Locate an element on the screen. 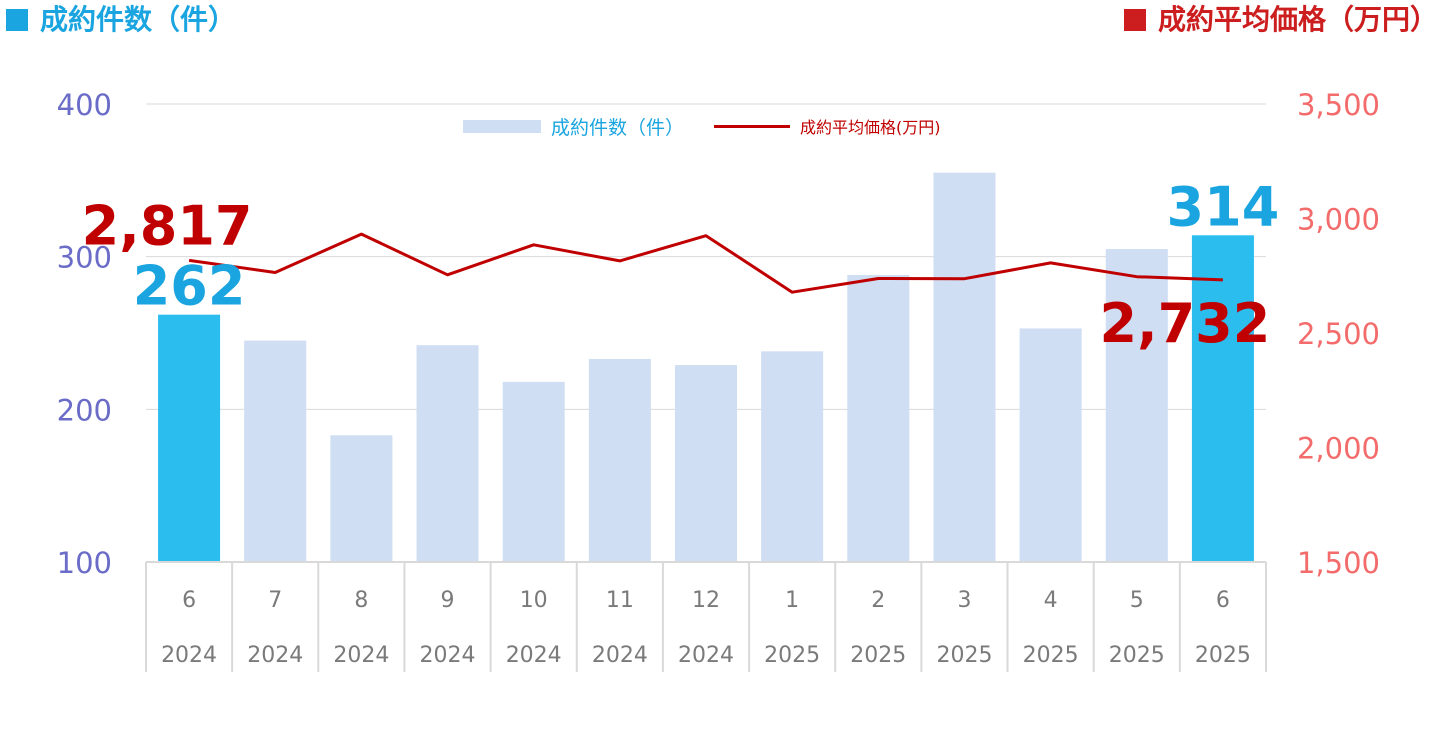 The height and width of the screenshot is (738, 1440). x-tick-month: 1 is located at coordinates (792, 600).